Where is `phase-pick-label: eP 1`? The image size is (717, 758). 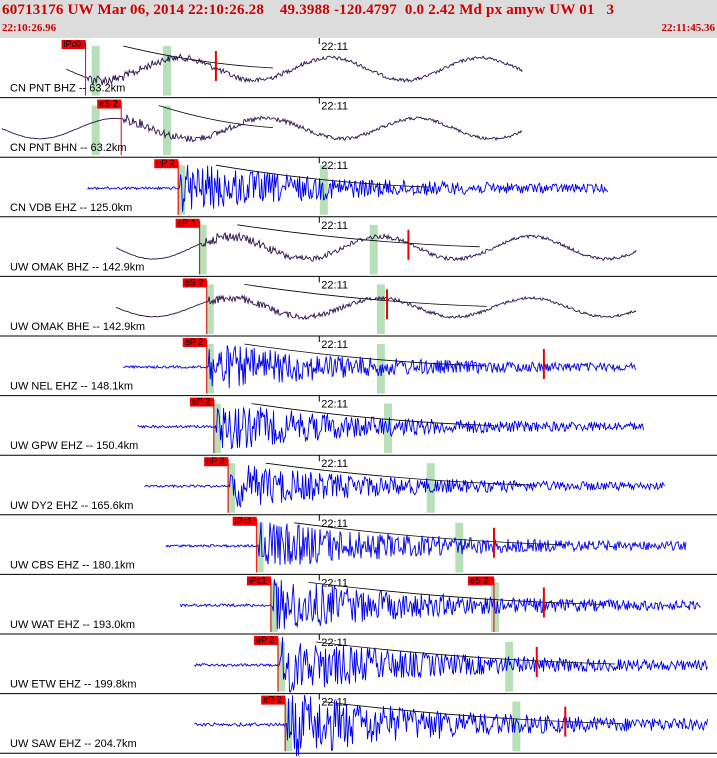 phase-pick-label: eP 1 is located at coordinates (187, 223).